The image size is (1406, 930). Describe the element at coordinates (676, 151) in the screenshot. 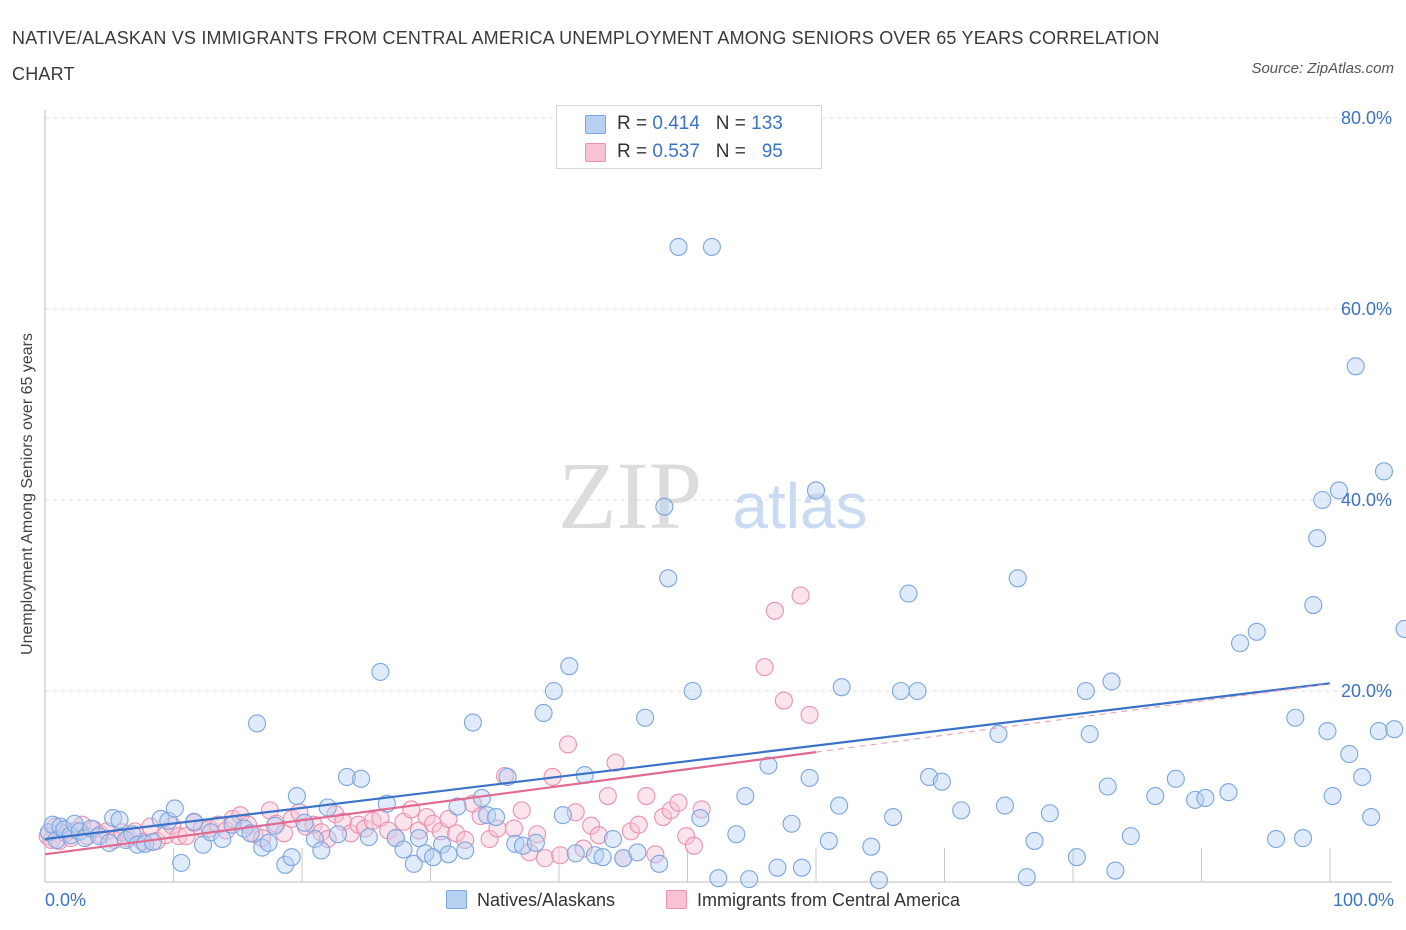

I see `legend-r-value-immigrants: 0.537` at that location.